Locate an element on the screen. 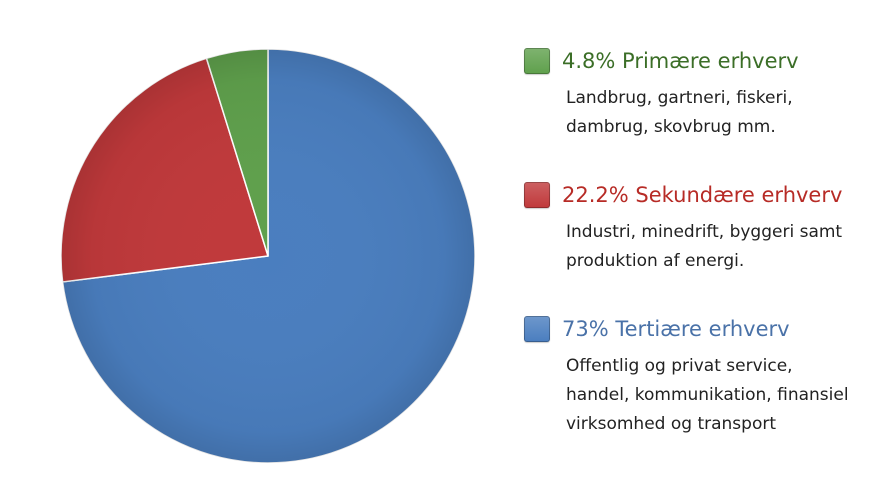  legend-percent: 4.8% is located at coordinates (589, 61).